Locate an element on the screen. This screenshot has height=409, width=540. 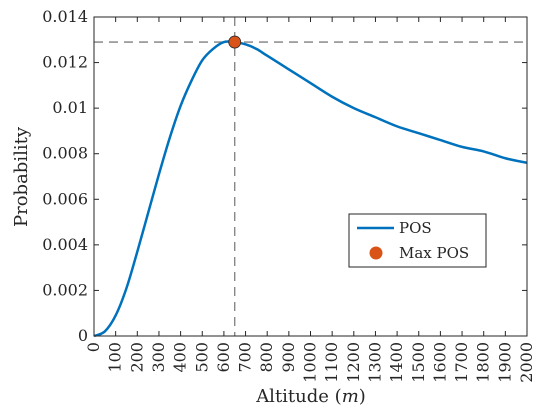
x-tick-label: 2000 is located at coordinates (526, 362).